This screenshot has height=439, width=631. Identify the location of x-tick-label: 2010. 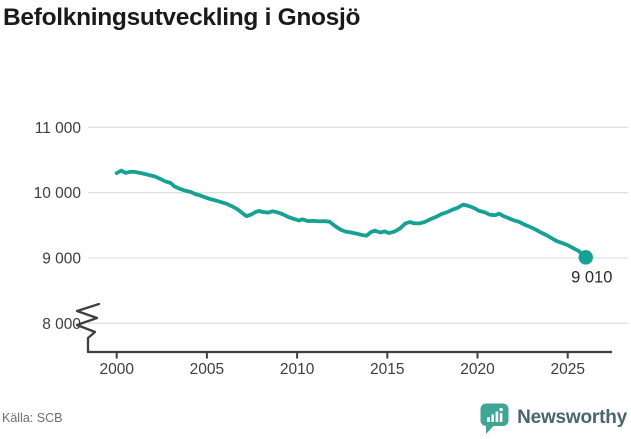
(297, 369).